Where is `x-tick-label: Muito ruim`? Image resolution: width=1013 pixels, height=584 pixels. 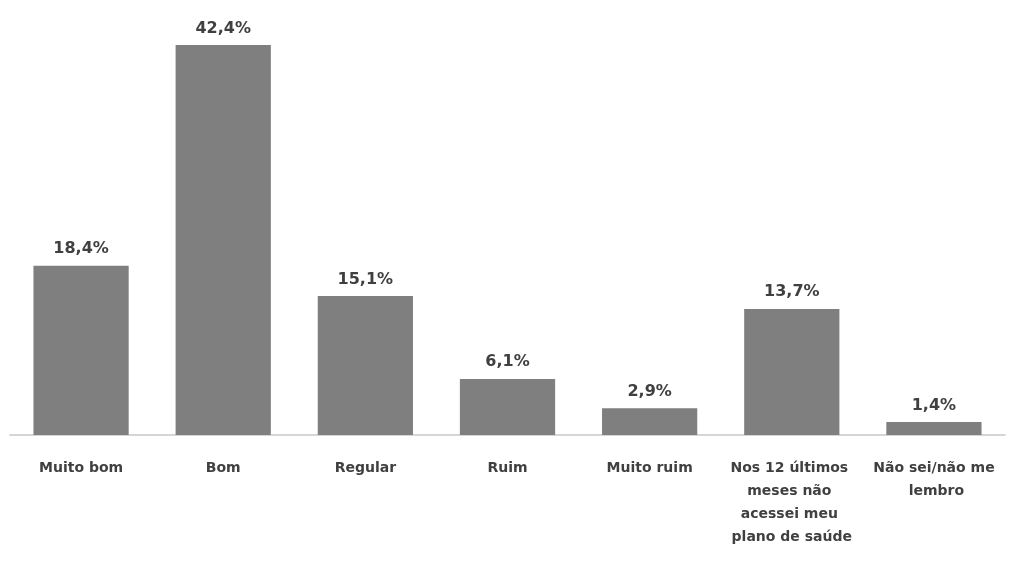 x-tick-label: Muito ruim is located at coordinates (649, 466).